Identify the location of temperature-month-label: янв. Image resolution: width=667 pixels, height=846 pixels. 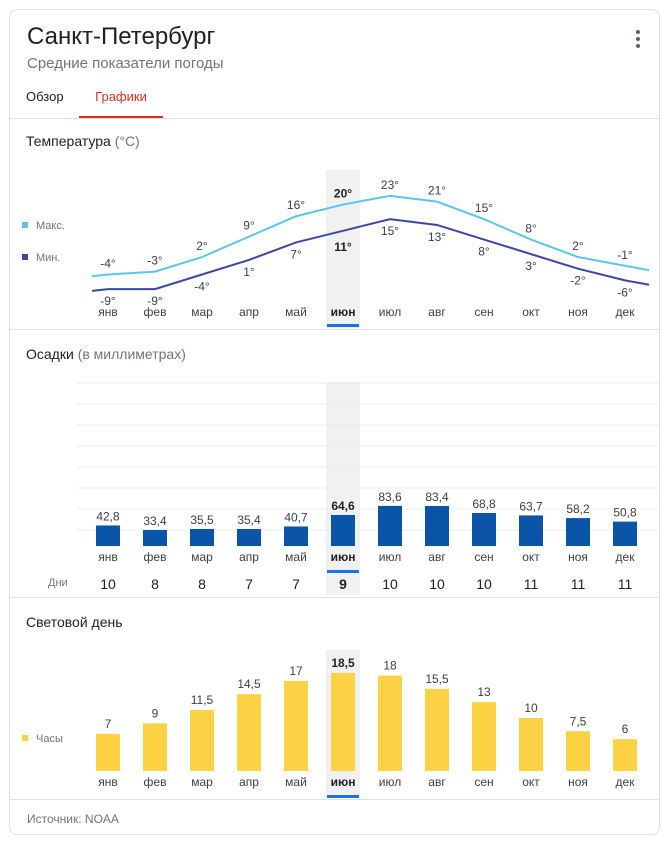
(108, 312).